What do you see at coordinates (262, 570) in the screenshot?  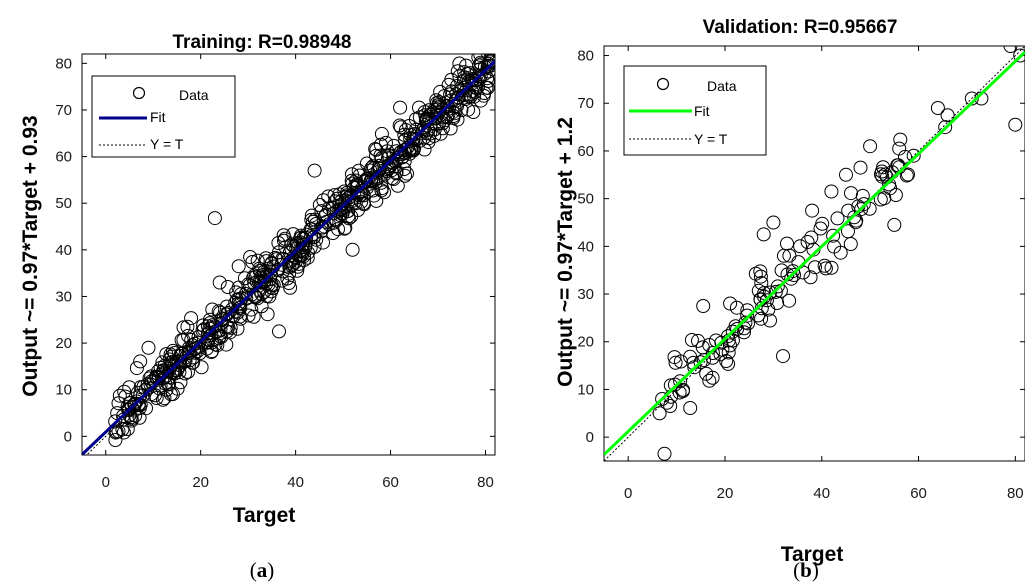 I see `caption-a: (a)` at bounding box center [262, 570].